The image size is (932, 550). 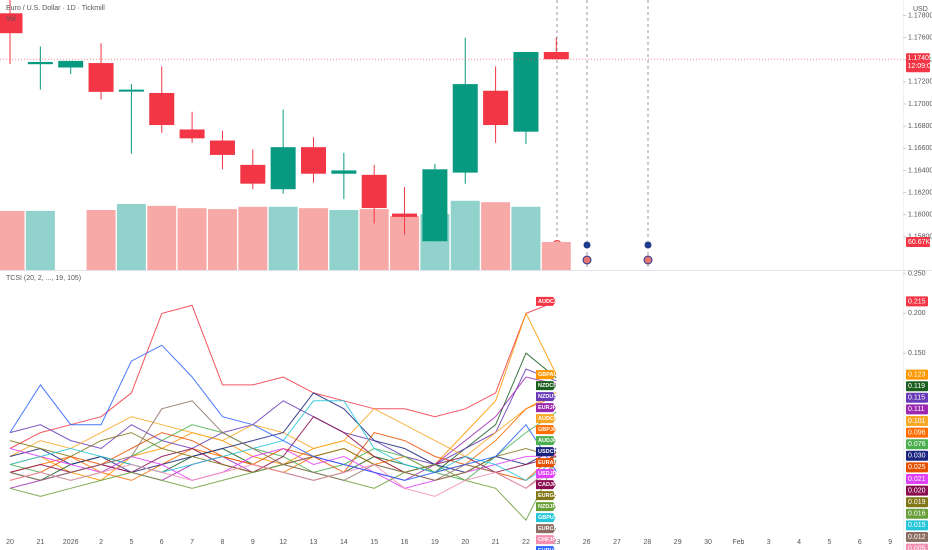 I want to click on legend-tag: AUDJPY, so click(x=548, y=441).